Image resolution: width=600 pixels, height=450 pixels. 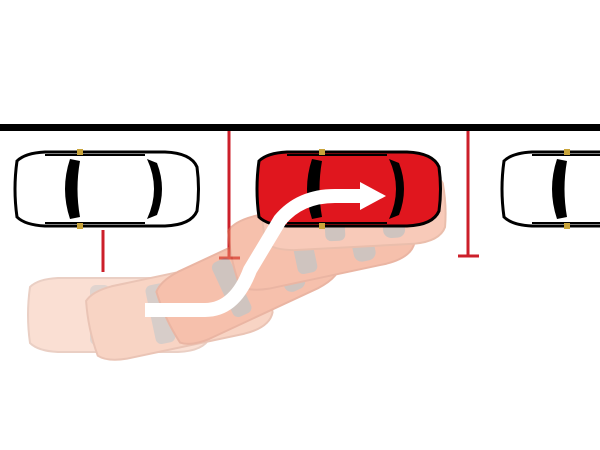 I want to click on parked-car-right, so click(x=550, y=189).